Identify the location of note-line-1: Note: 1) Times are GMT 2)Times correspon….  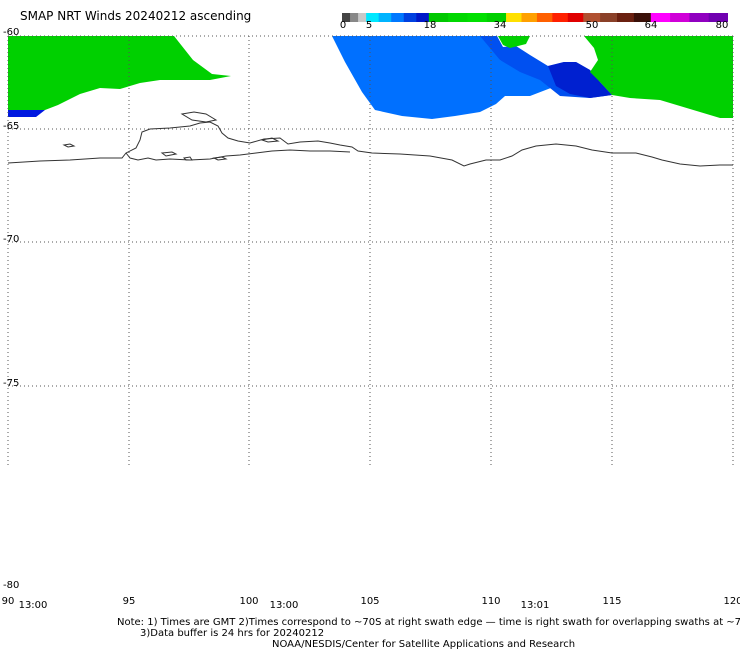
(428, 622).